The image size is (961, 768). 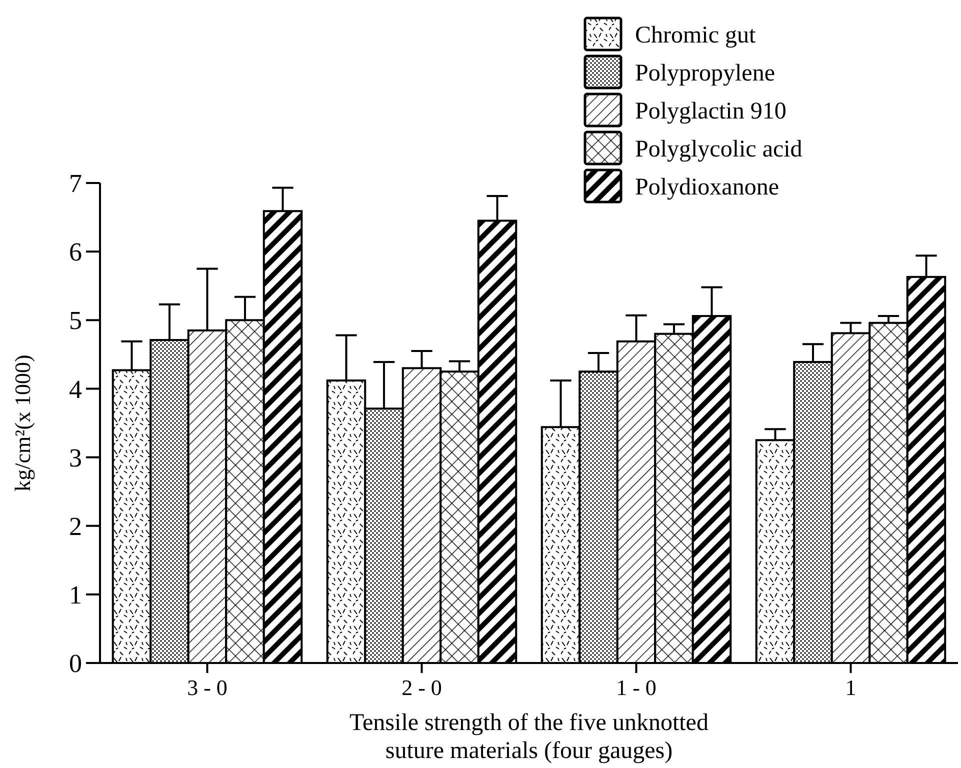 I want to click on y-tick-label: 0, so click(x=75, y=663).